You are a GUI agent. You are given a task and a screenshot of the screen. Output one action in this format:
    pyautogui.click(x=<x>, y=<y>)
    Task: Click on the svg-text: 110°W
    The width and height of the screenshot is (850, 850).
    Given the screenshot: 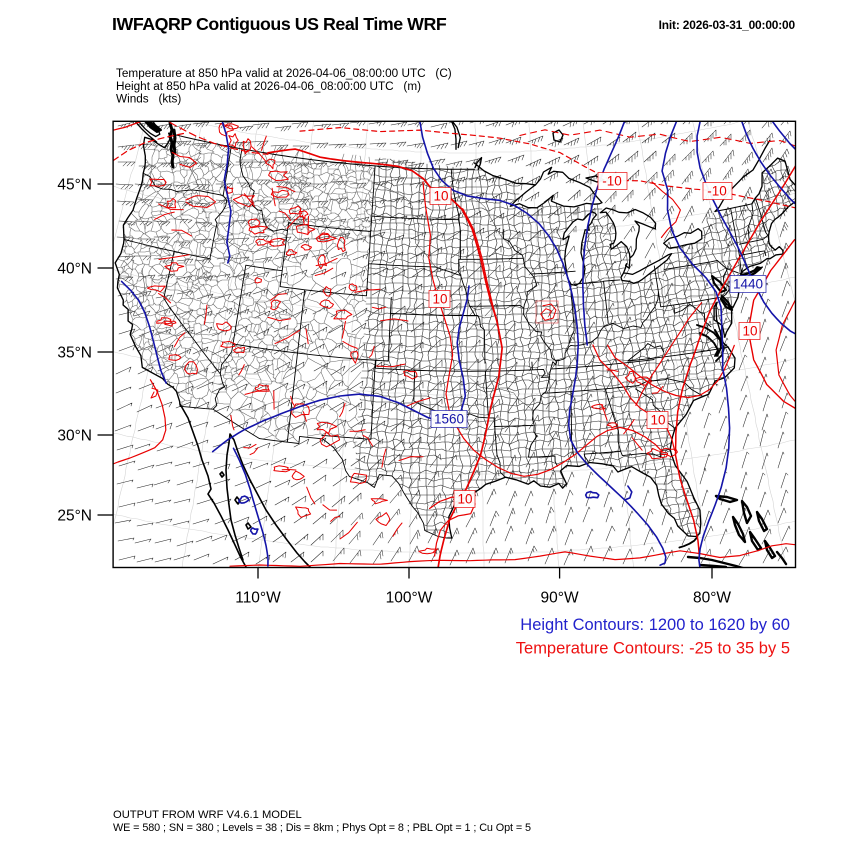 What is the action you would take?
    pyautogui.click(x=258, y=598)
    